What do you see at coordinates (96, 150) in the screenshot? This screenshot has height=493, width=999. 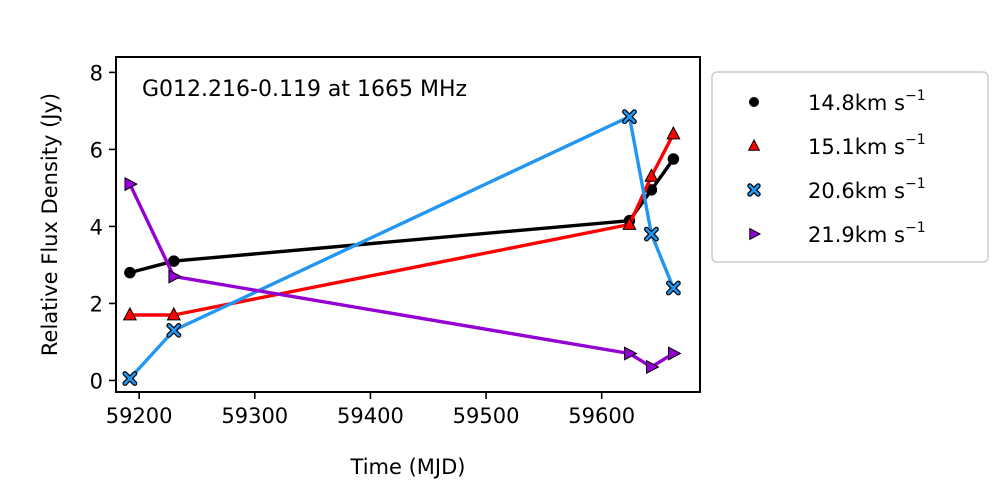 I see `y-tick-label: 6` at bounding box center [96, 150].